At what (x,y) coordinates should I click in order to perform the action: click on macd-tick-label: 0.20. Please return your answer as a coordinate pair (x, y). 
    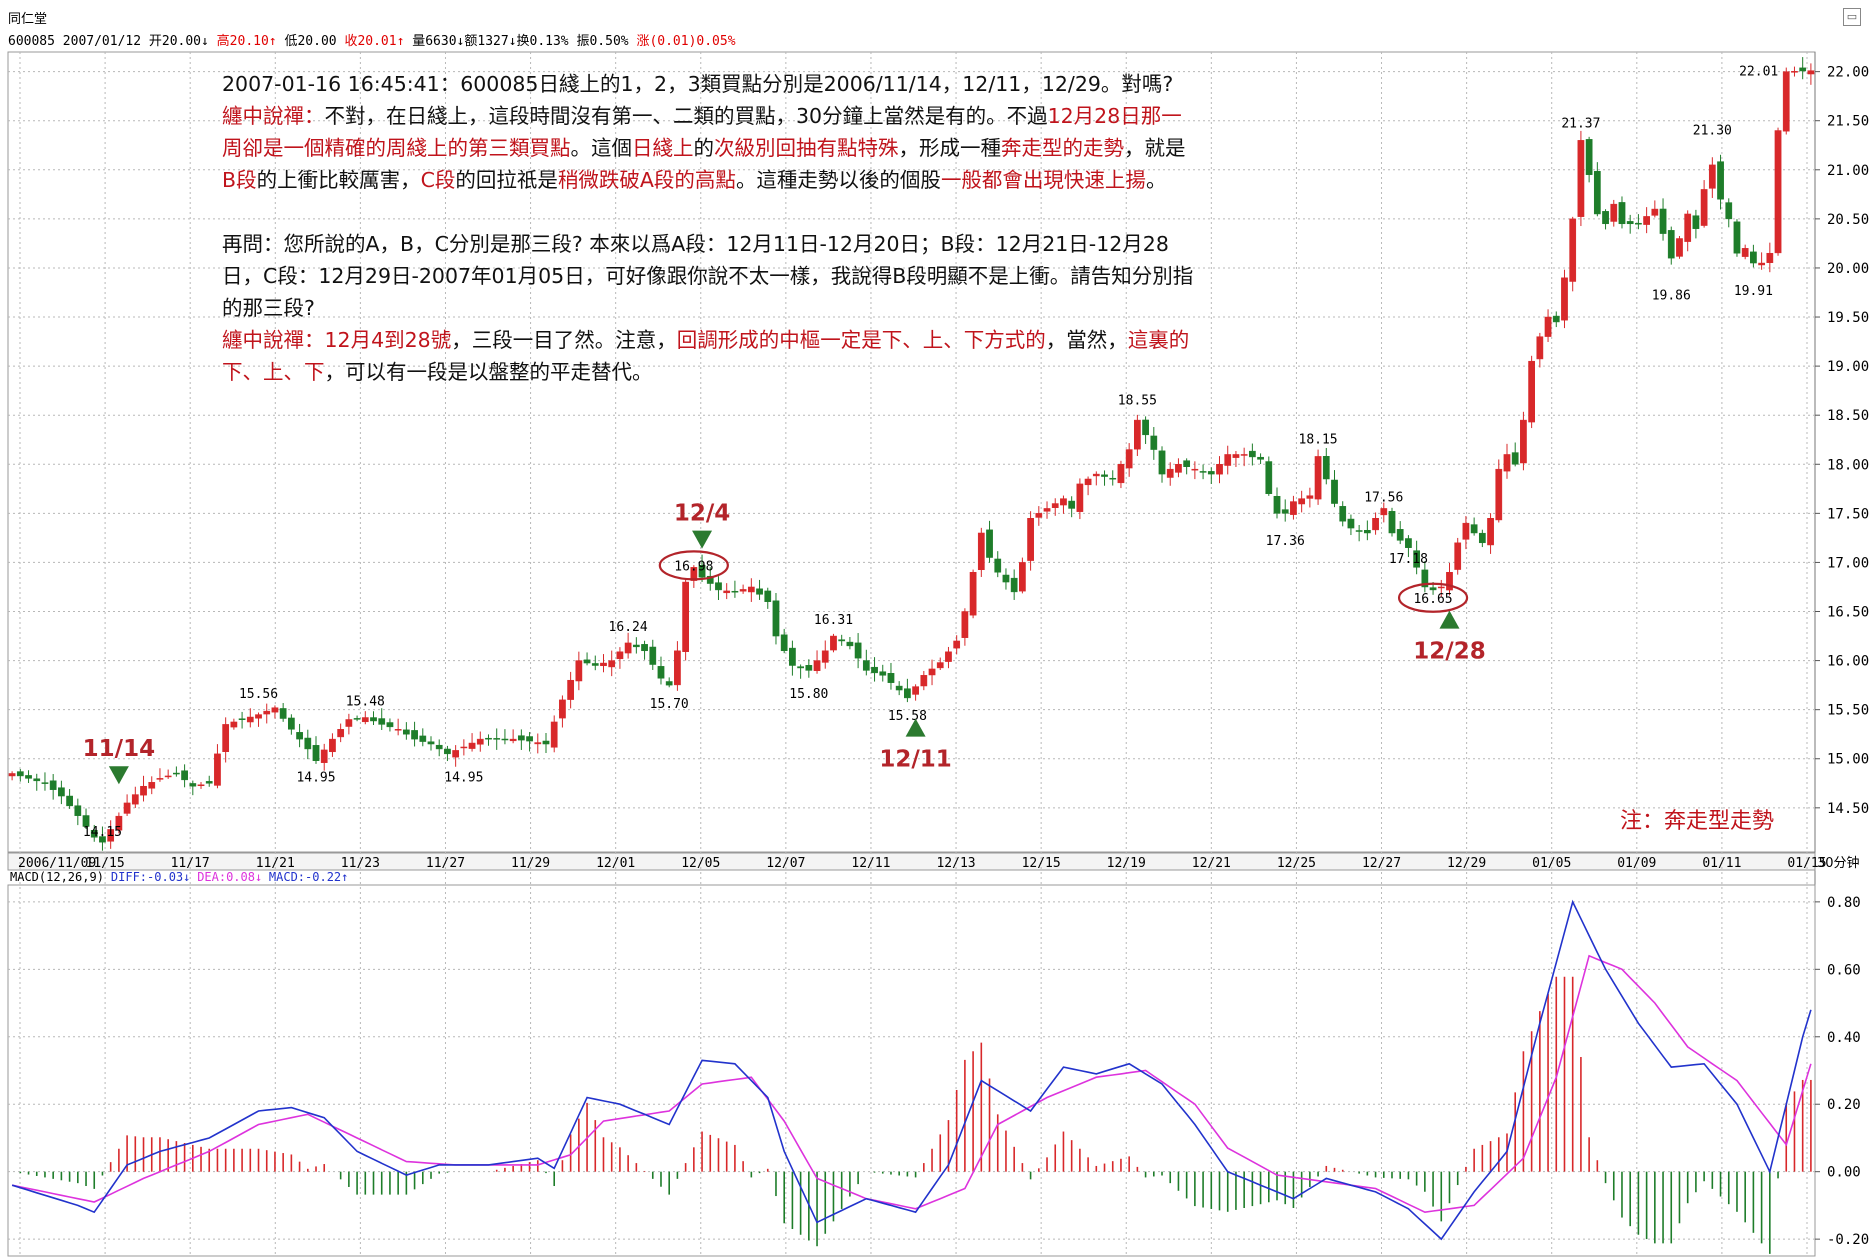
    Looking at the image, I should click on (1844, 1105).